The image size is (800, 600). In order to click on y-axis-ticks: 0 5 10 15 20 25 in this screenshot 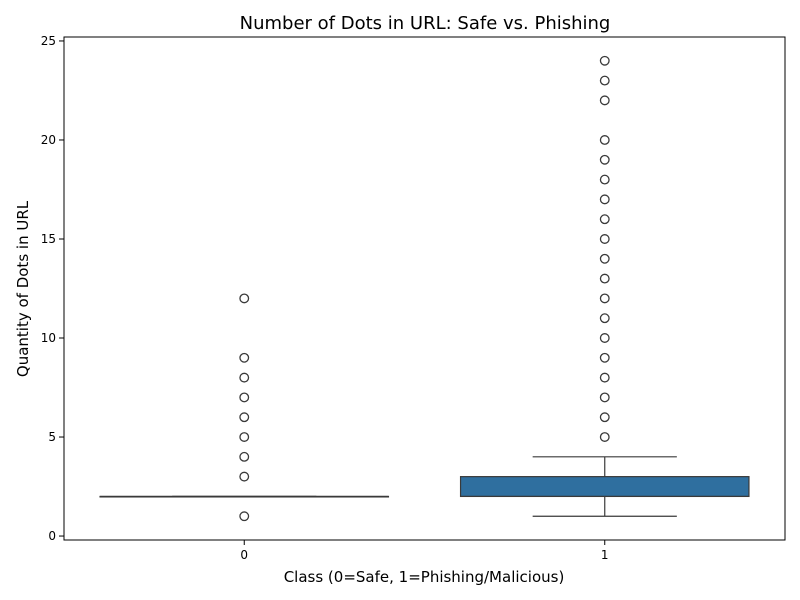, I will do `click(52, 288)`.